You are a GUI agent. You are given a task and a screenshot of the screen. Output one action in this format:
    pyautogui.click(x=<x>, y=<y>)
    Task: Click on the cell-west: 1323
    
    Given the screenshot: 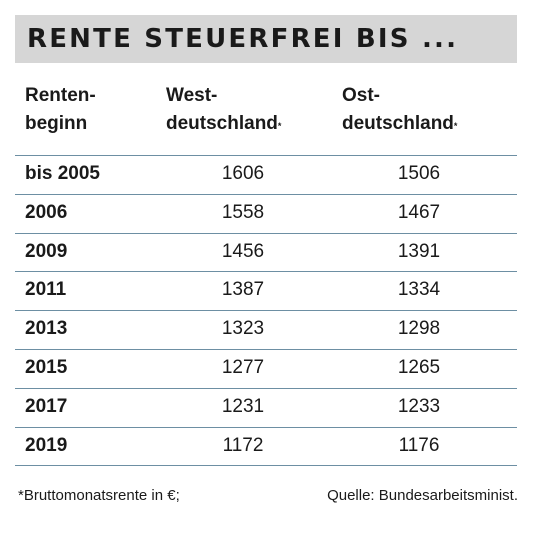 What is the action you would take?
    pyautogui.click(x=243, y=329)
    